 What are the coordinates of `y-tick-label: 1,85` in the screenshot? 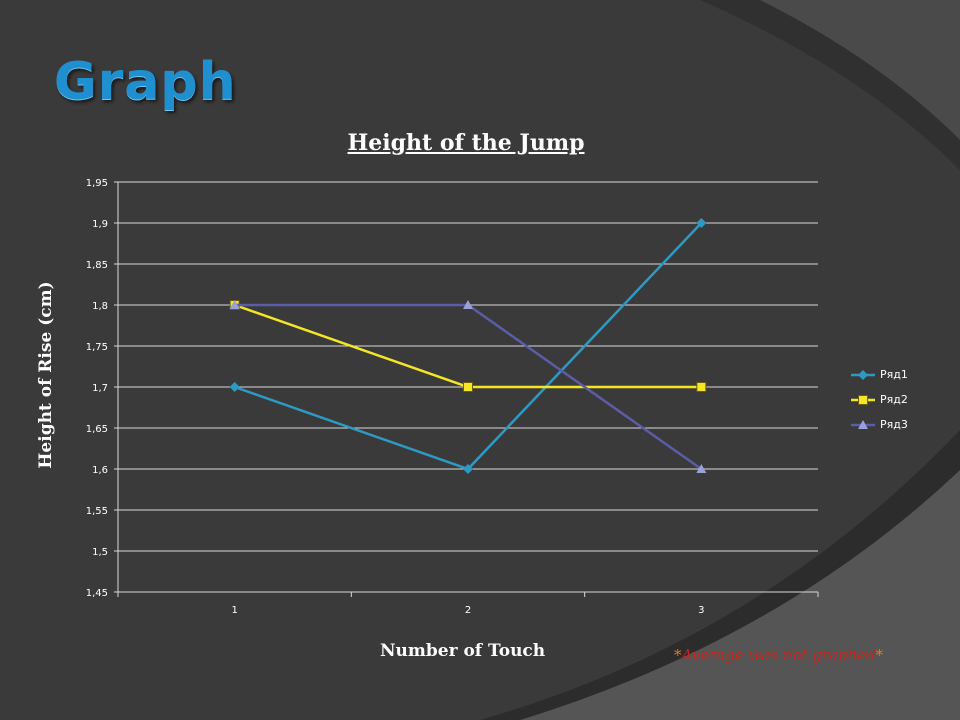 It's located at (97, 265).